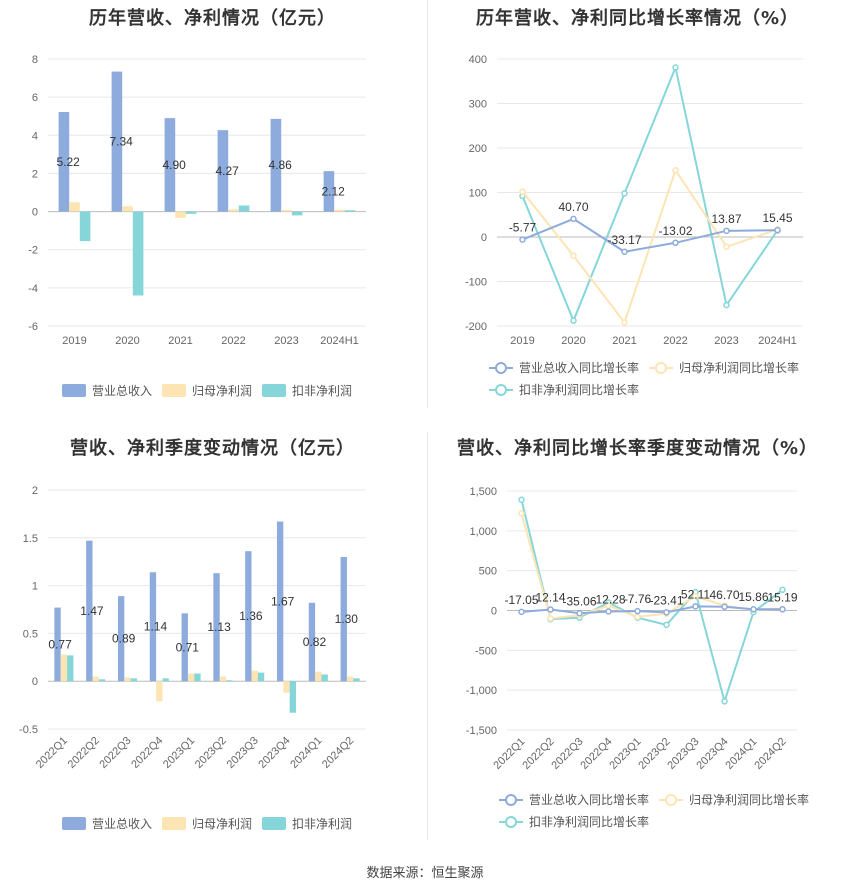  I want to click on y-tick-label: 8, so click(35, 60).